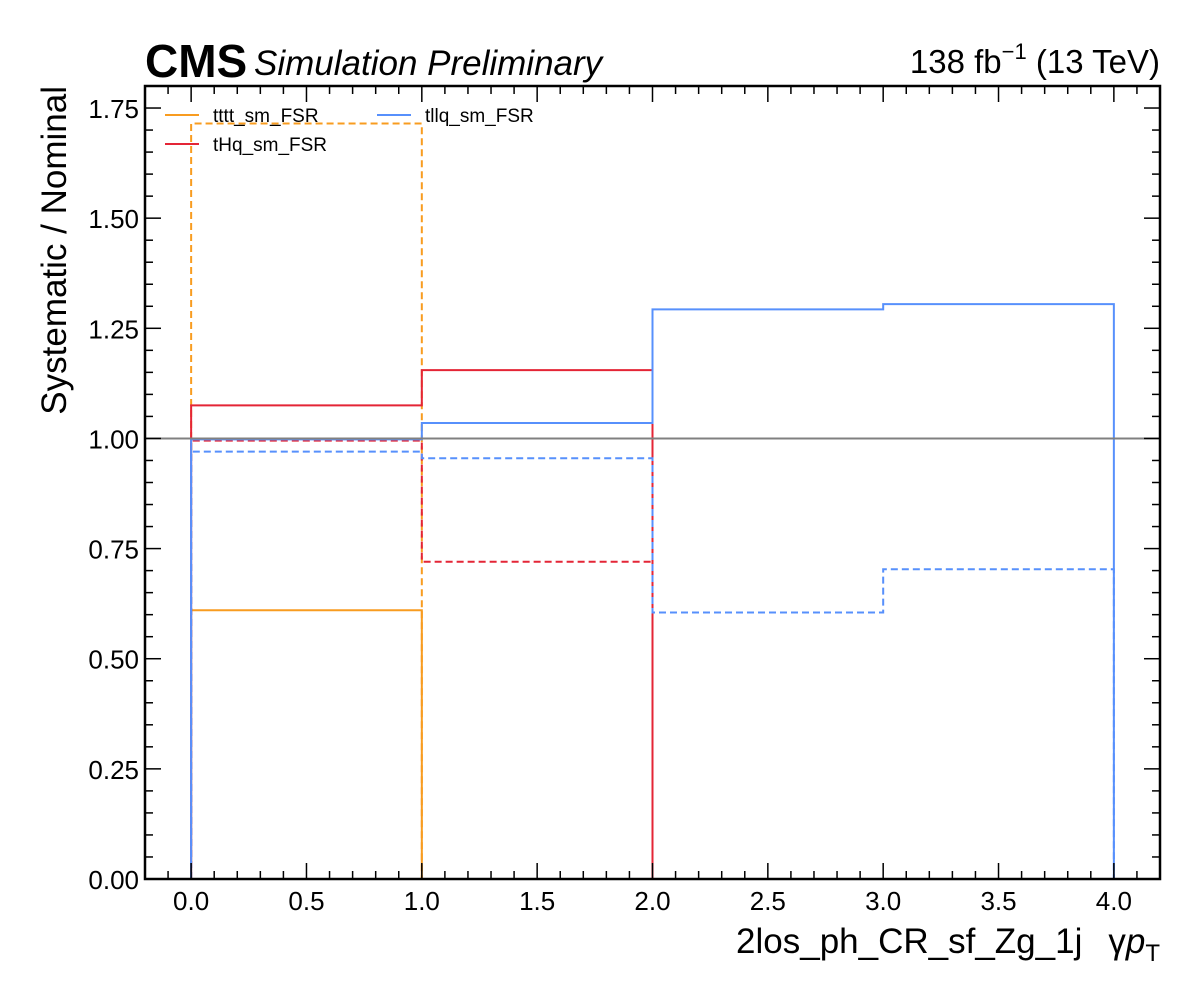  What do you see at coordinates (1117, 941) in the screenshot?
I see `x-axis-label-gamma: γ` at bounding box center [1117, 941].